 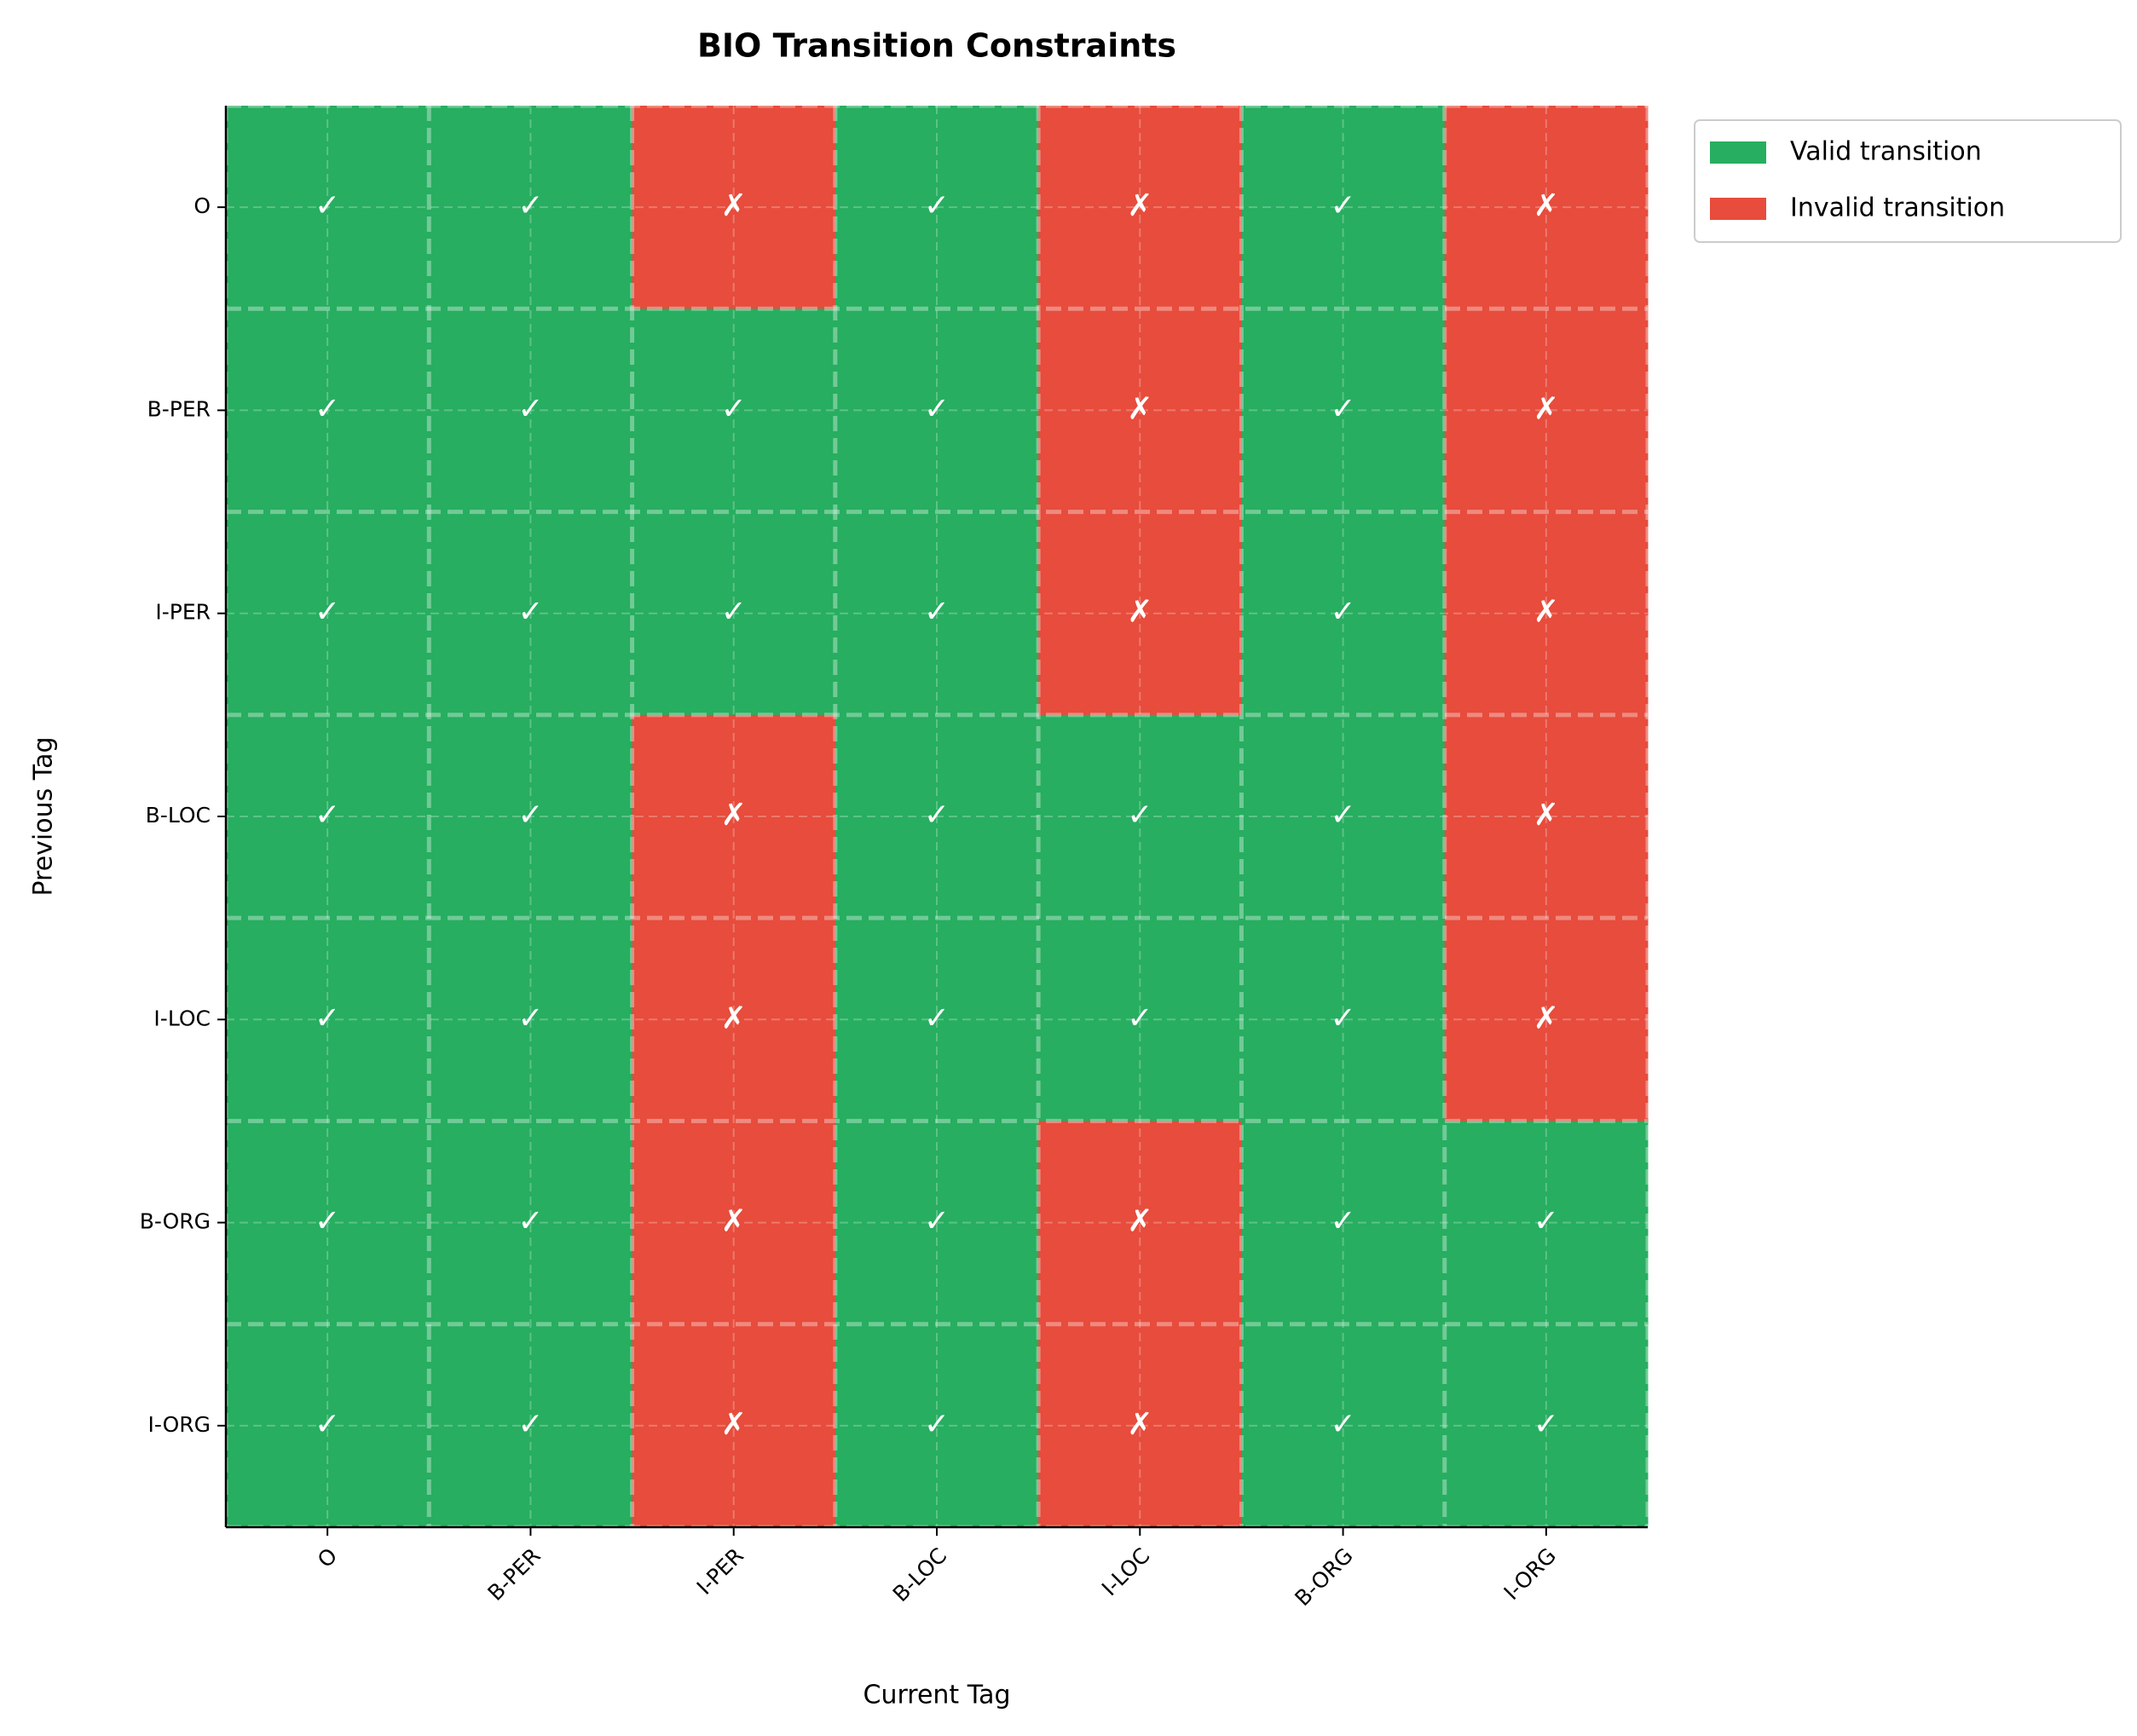 I want to click on legend-label: Invalid transition, so click(x=1897, y=208).